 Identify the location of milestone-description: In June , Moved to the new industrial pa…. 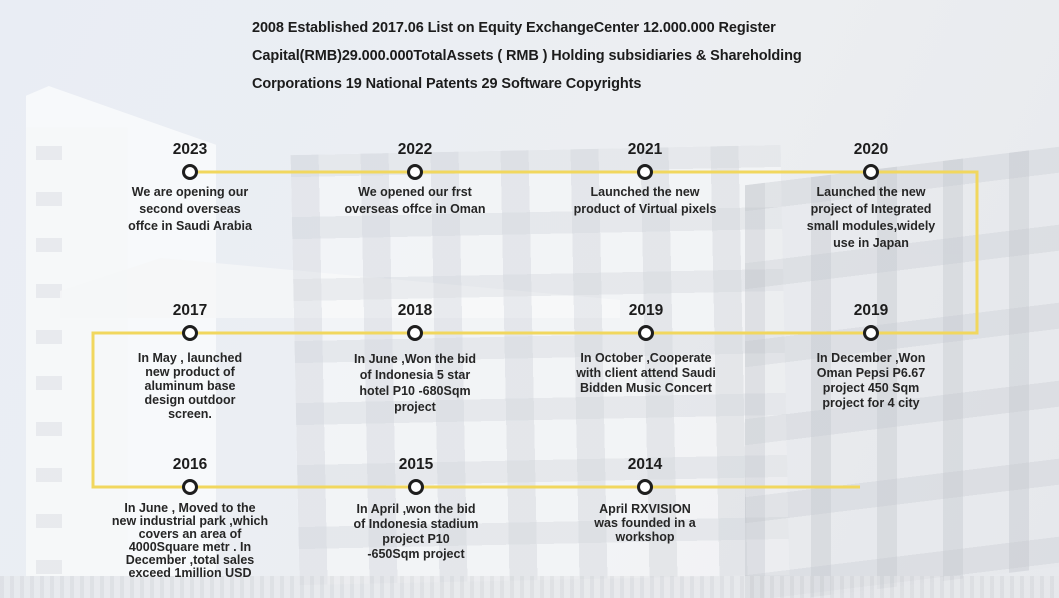
(190, 540).